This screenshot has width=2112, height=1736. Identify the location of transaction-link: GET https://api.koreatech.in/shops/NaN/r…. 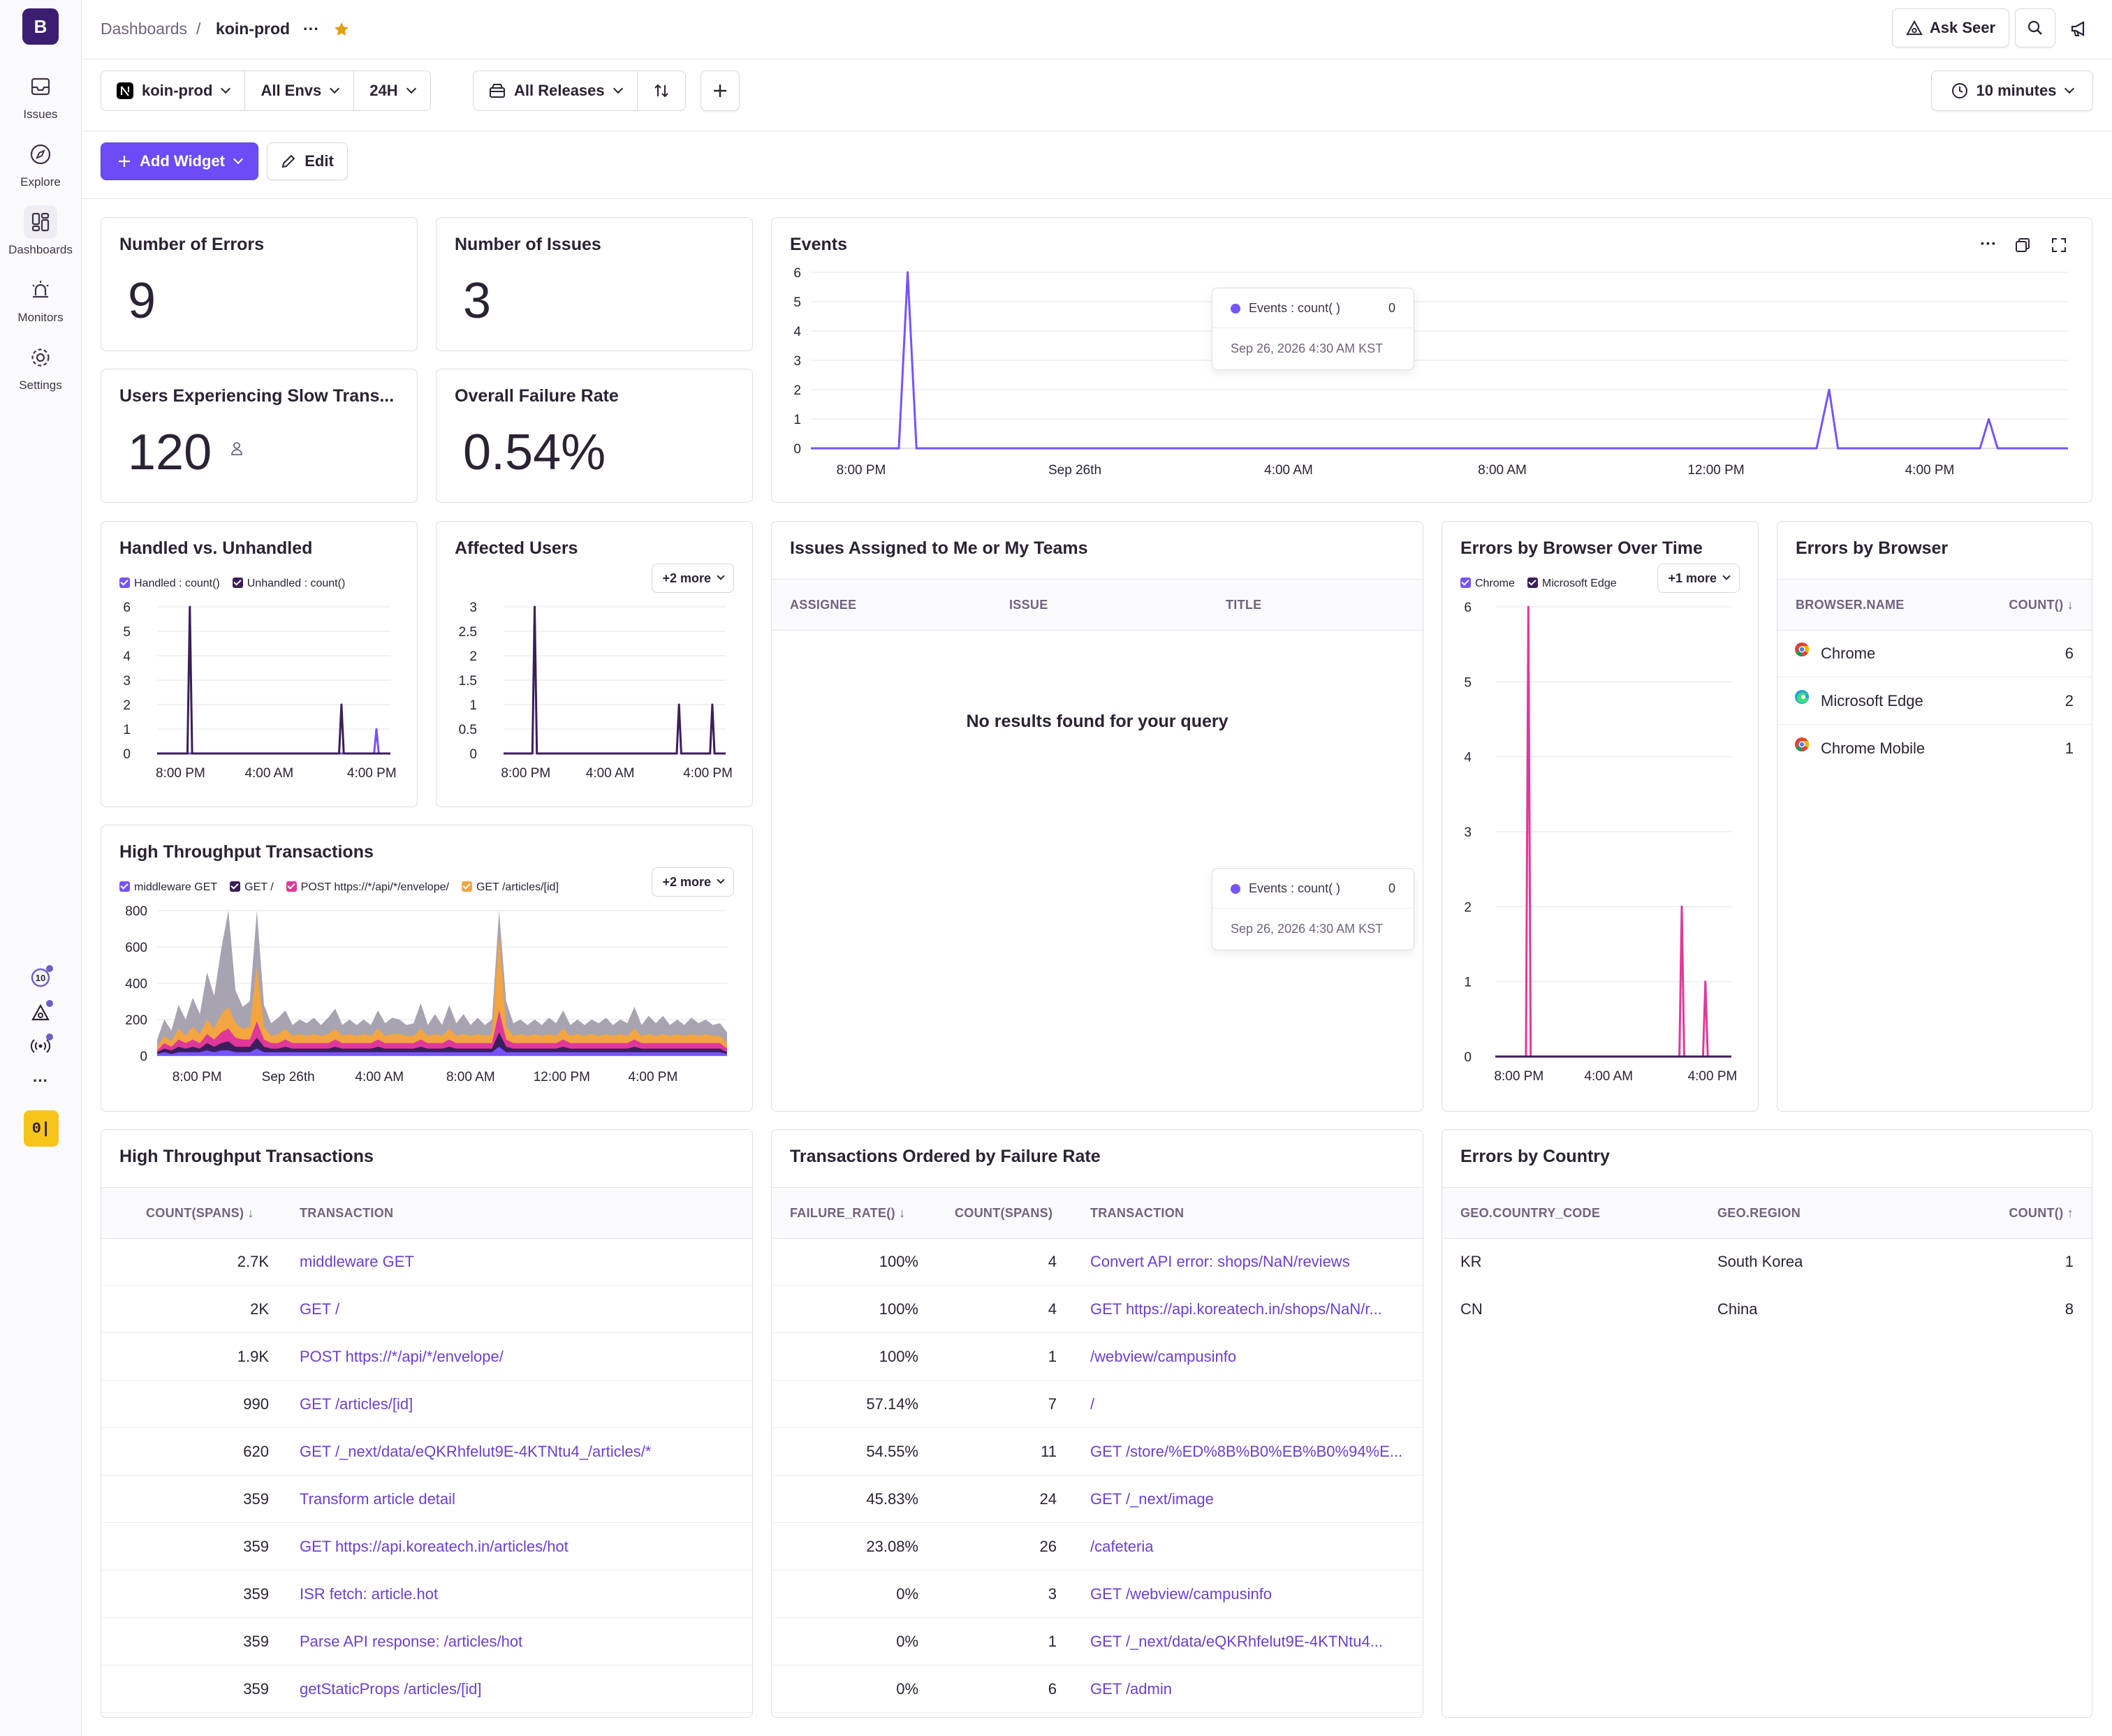
(1236, 1309).